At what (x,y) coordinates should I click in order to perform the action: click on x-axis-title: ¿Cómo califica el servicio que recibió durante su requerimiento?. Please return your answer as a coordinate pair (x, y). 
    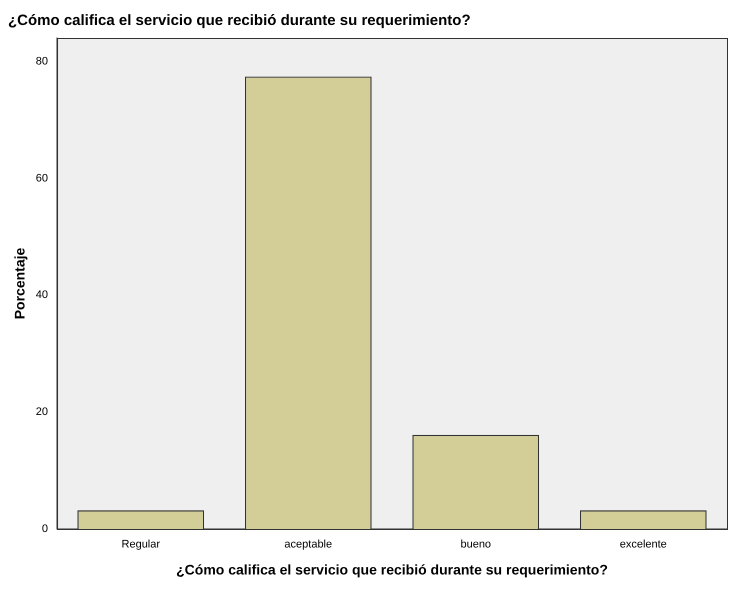
    Looking at the image, I should click on (392, 569).